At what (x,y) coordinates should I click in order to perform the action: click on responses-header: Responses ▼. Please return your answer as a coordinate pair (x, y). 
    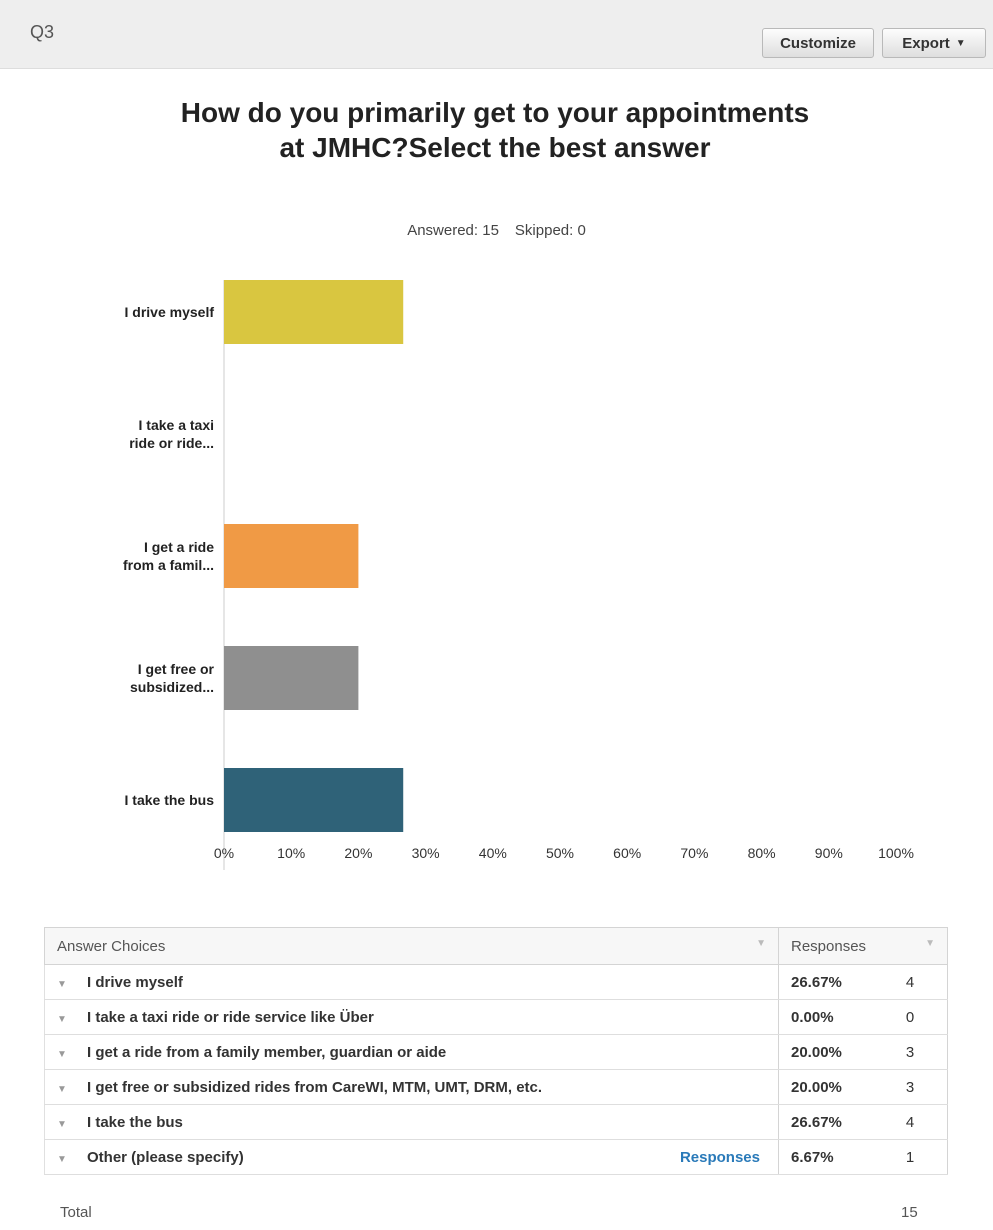
    Looking at the image, I should click on (863, 946).